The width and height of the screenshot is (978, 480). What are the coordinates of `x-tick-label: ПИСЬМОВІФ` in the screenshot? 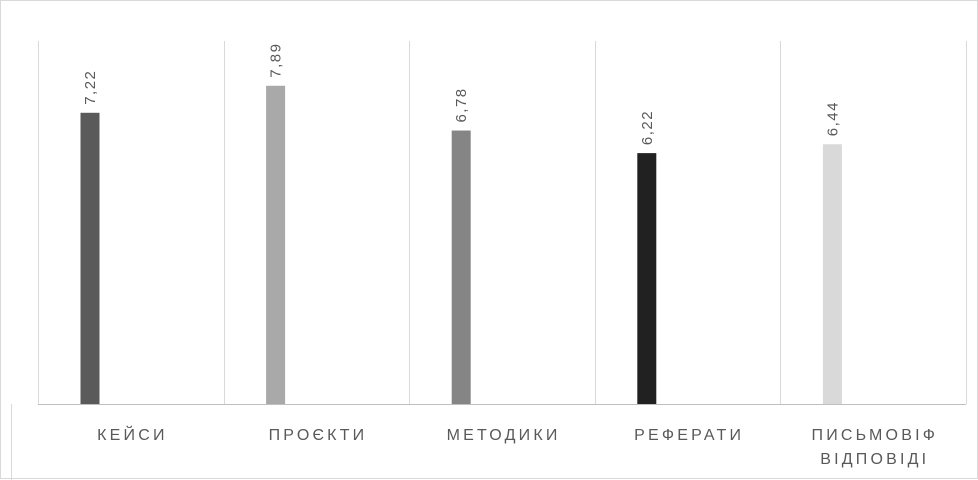 It's located at (875, 435).